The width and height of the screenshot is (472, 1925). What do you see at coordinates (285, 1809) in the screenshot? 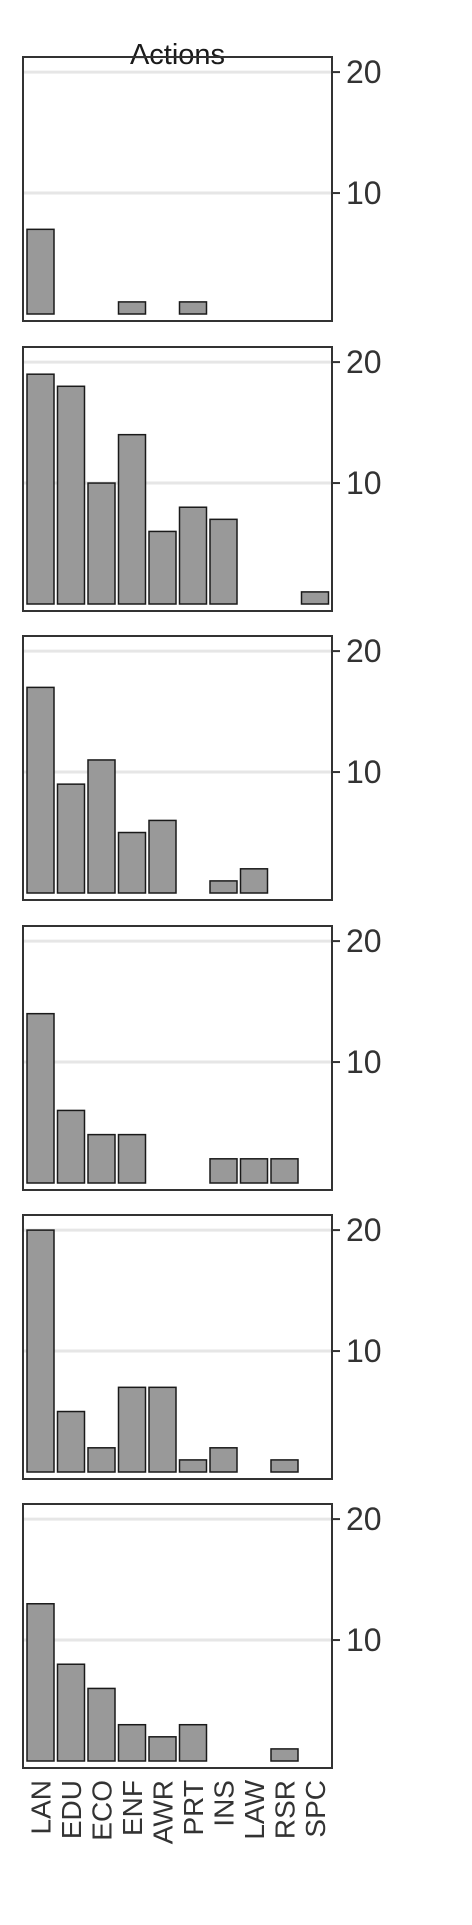
I see `x-category-label-rsr: RSR` at bounding box center [285, 1809].